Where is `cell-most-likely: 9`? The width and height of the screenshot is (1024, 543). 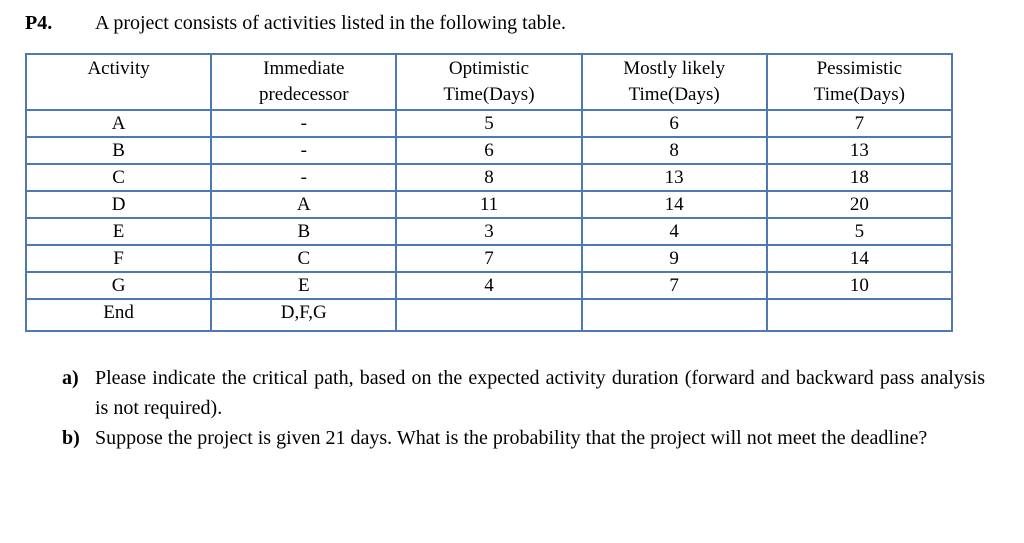
cell-most-likely: 9 is located at coordinates (674, 258).